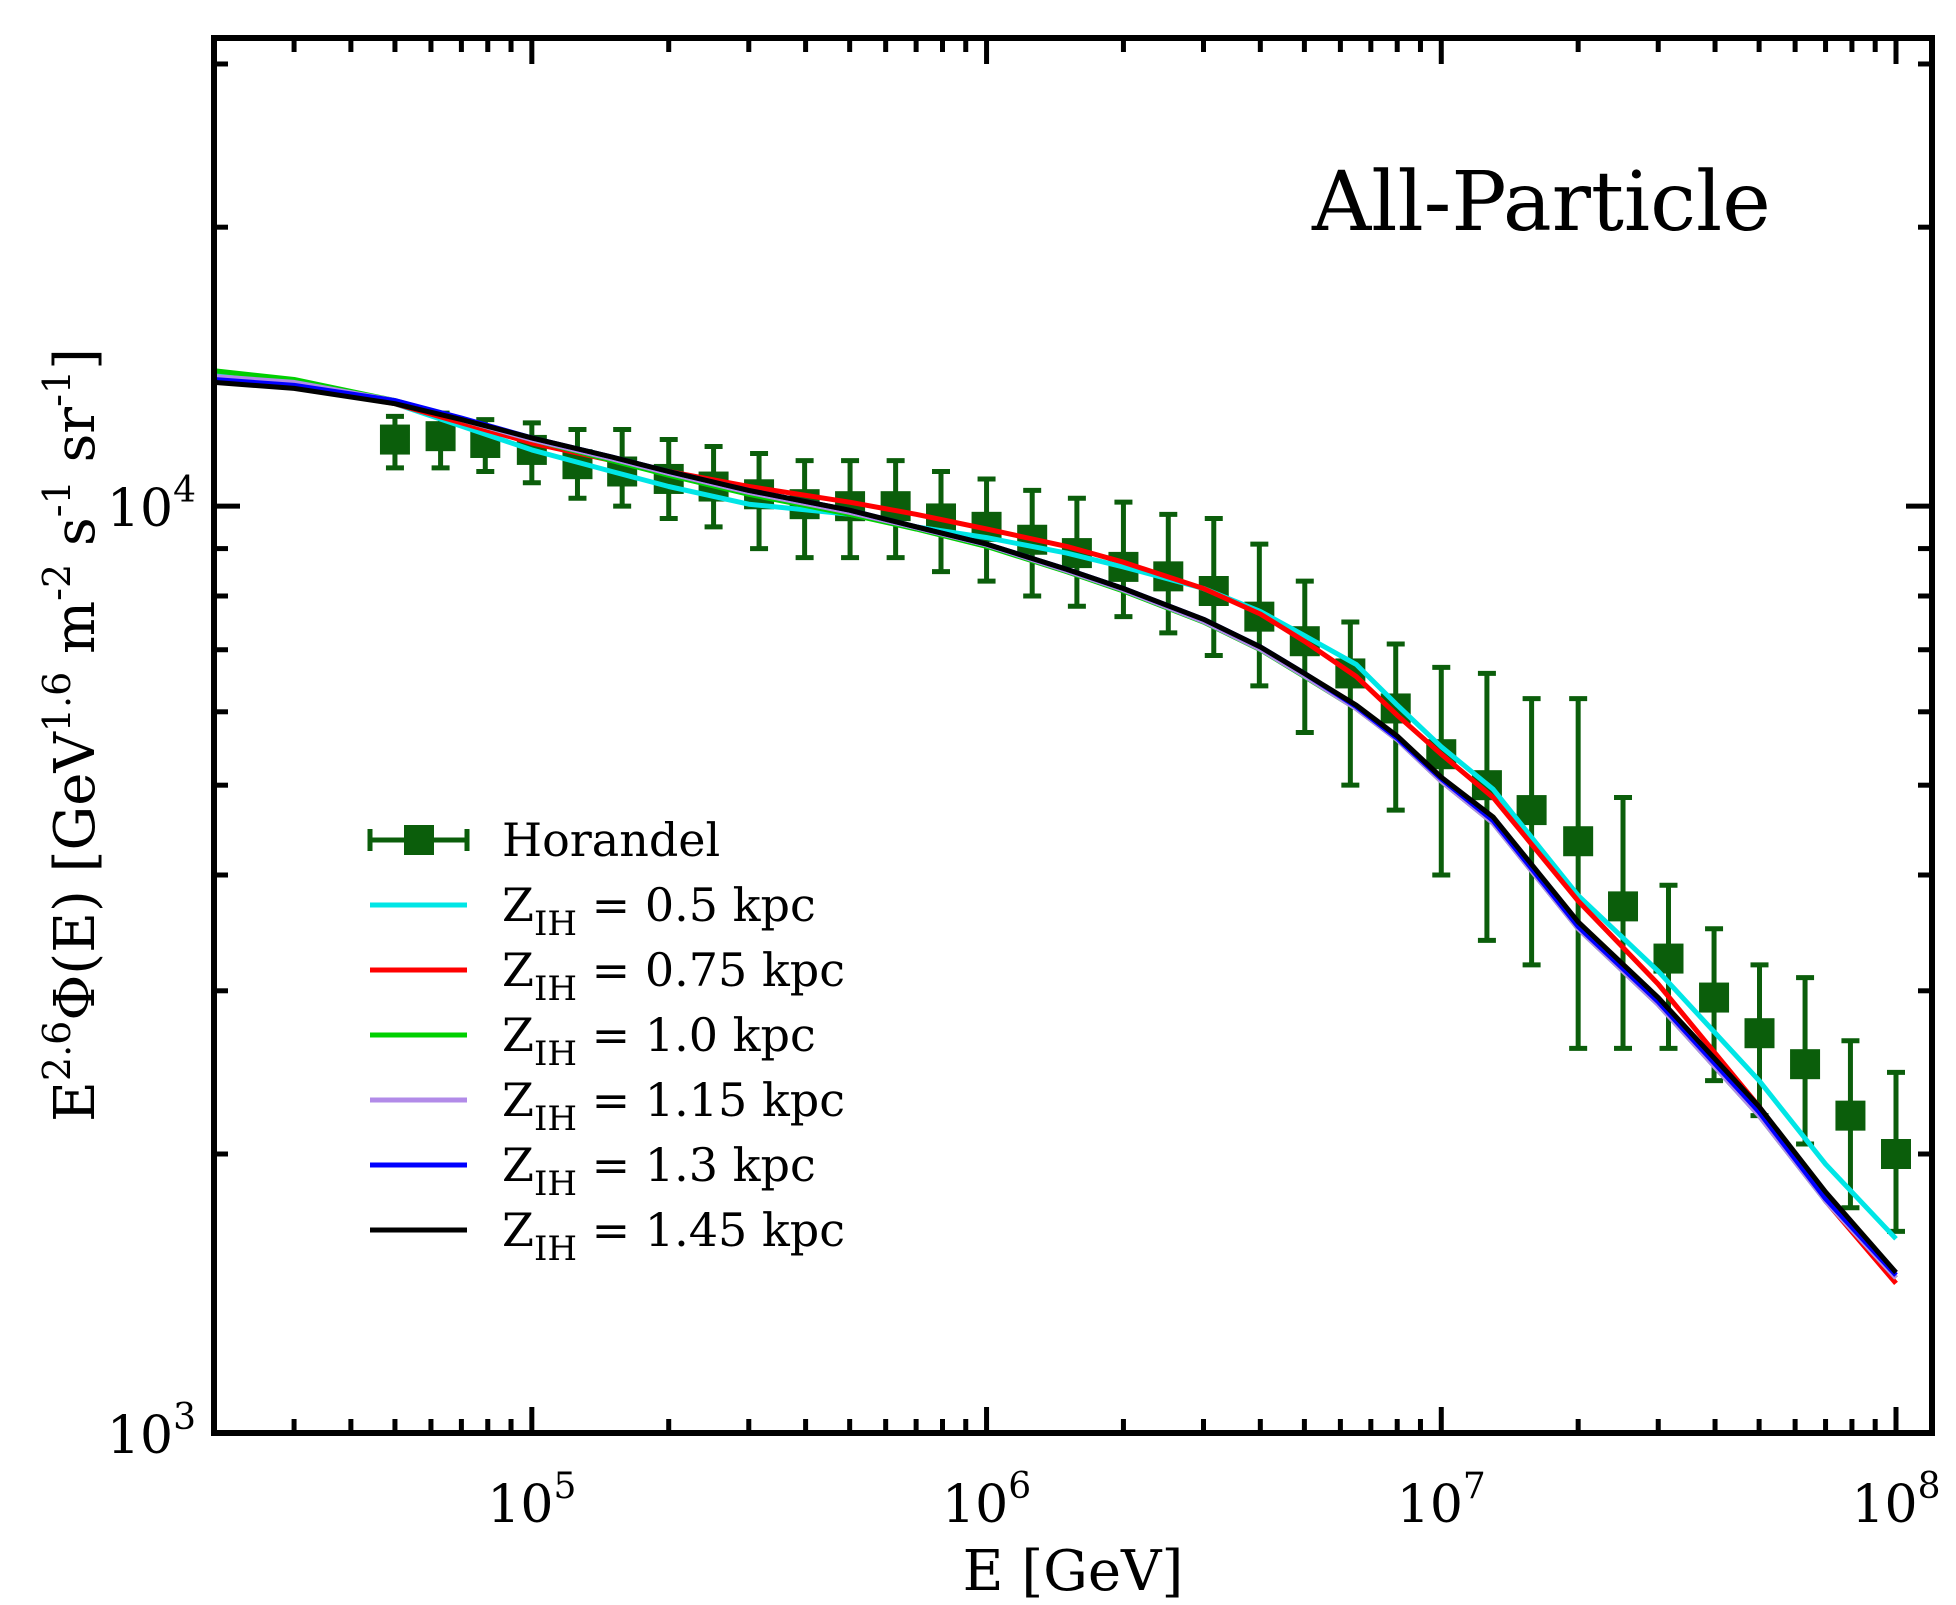  What do you see at coordinates (151, 1431) in the screenshot?
I see `y-tick-label: 10³` at bounding box center [151, 1431].